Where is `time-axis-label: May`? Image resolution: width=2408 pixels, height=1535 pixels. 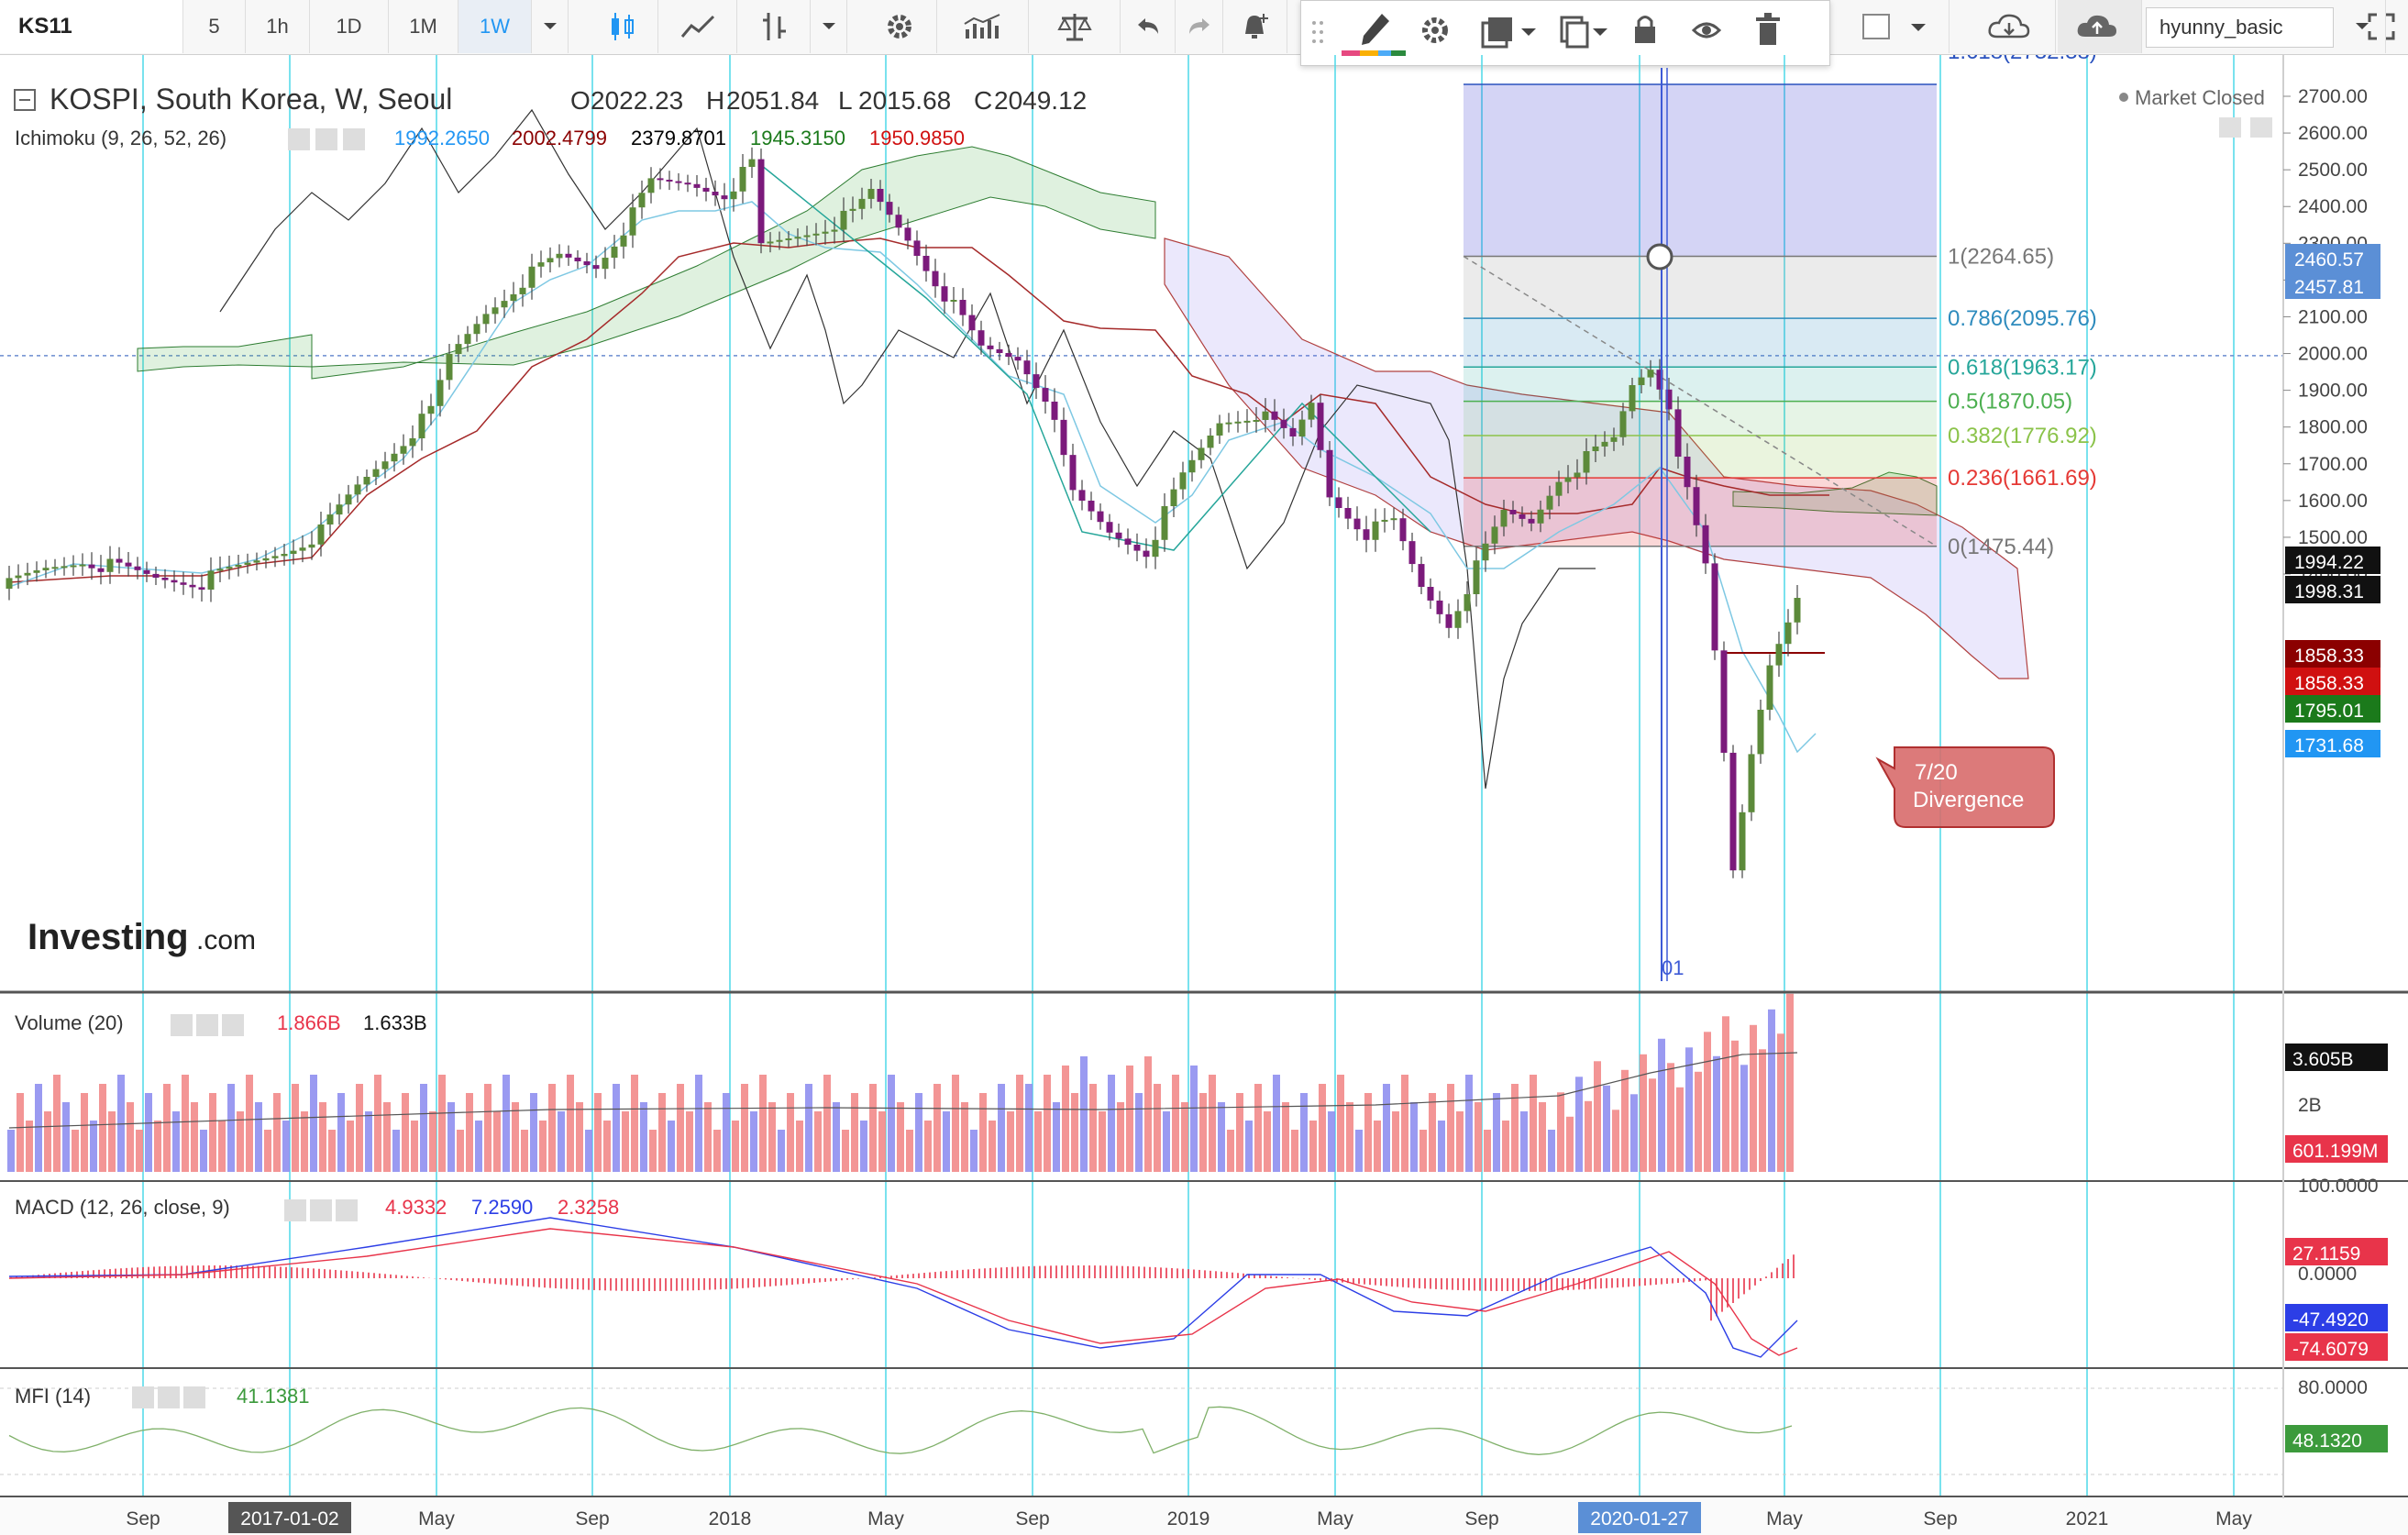 time-axis-label: May is located at coordinates (436, 1518).